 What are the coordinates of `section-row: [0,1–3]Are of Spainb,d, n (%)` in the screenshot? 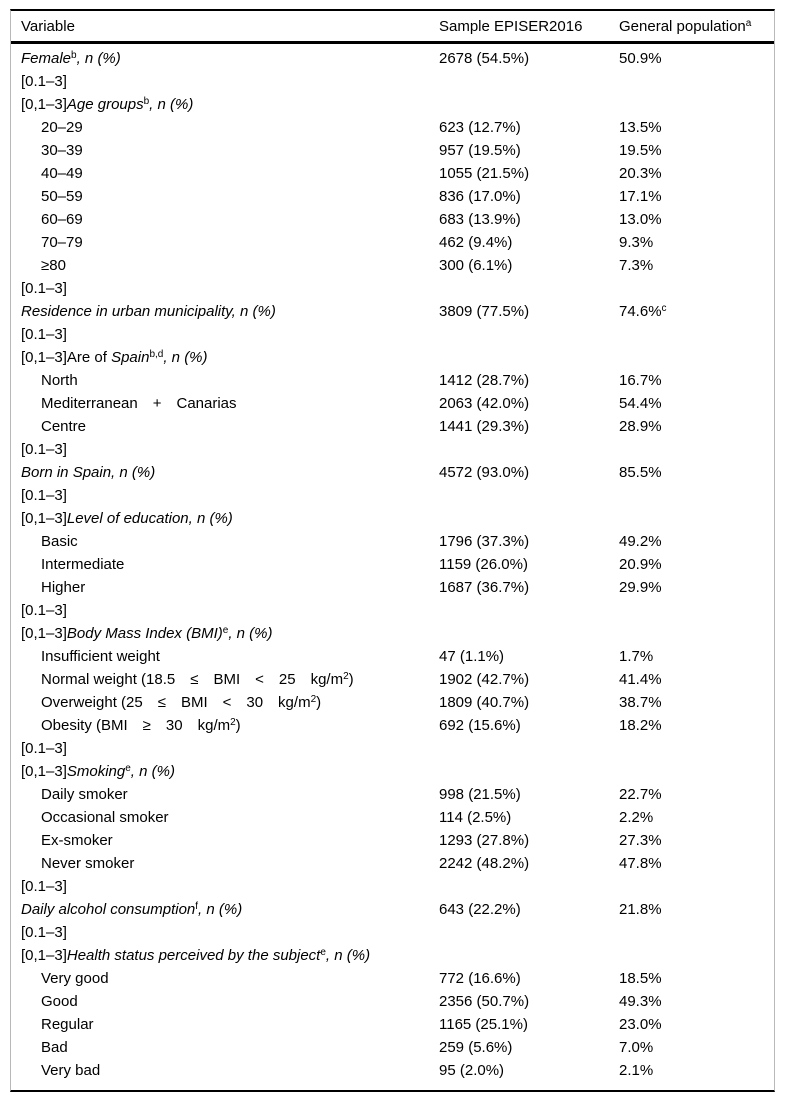 It's located at (392, 357).